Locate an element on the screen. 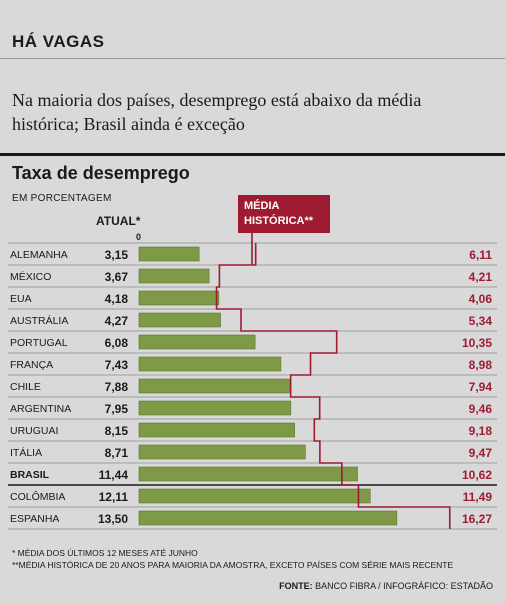  historic-value-label: 9,18 is located at coordinates (481, 431).